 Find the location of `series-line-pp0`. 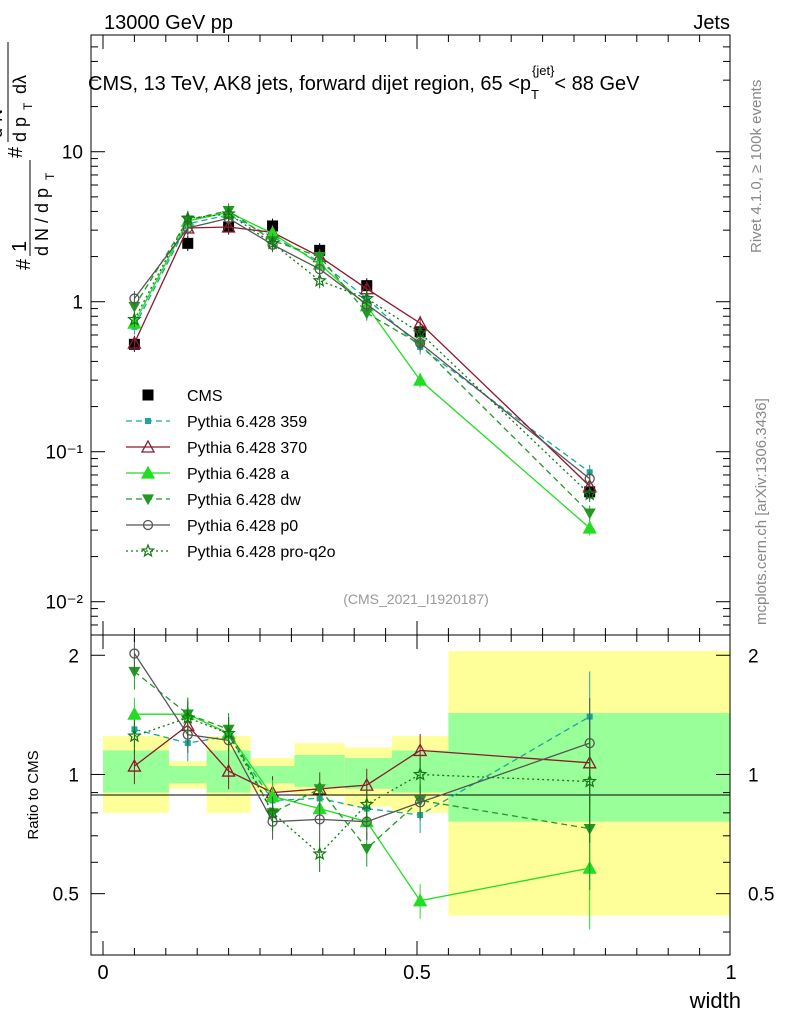

series-line-pp0 is located at coordinates (362, 348).